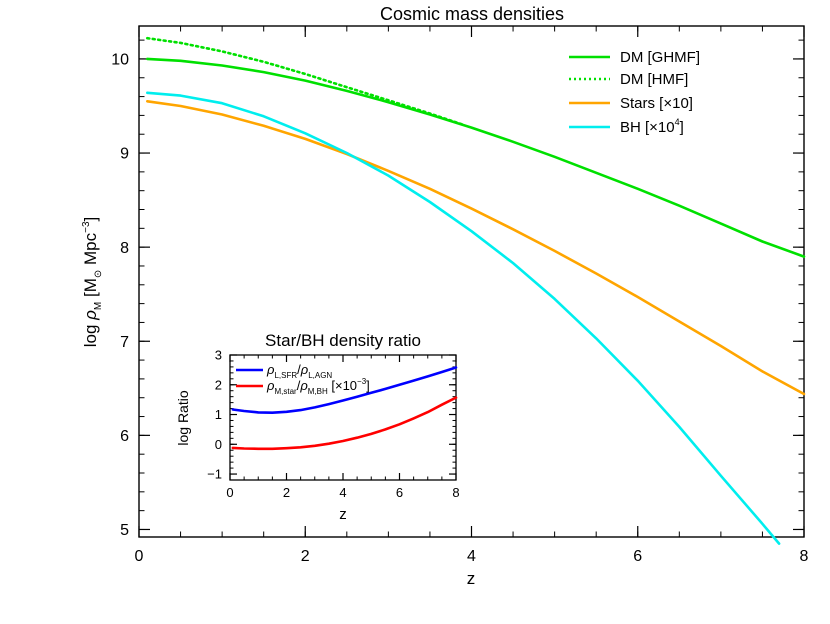  I want to click on inset-x-tick-label: 2, so click(286, 492).